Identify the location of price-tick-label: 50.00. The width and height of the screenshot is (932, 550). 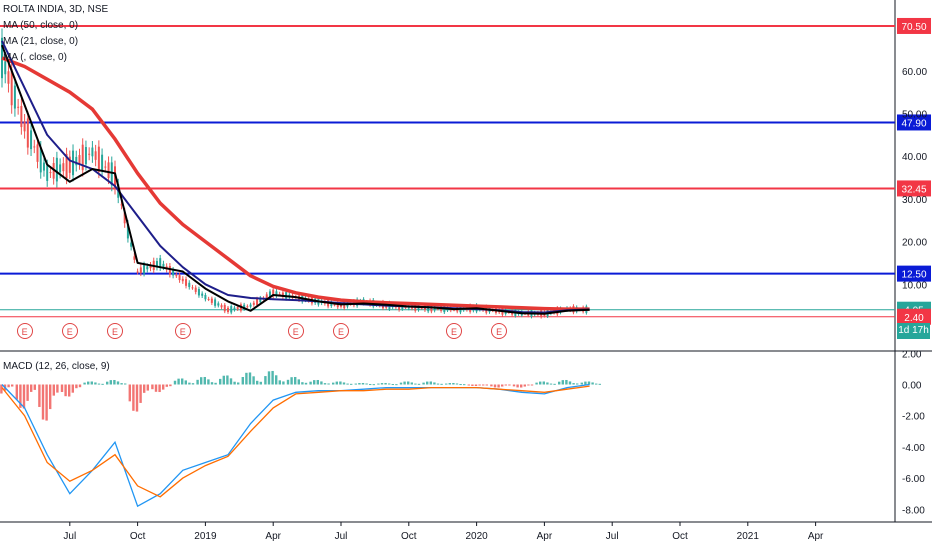
(914, 115).